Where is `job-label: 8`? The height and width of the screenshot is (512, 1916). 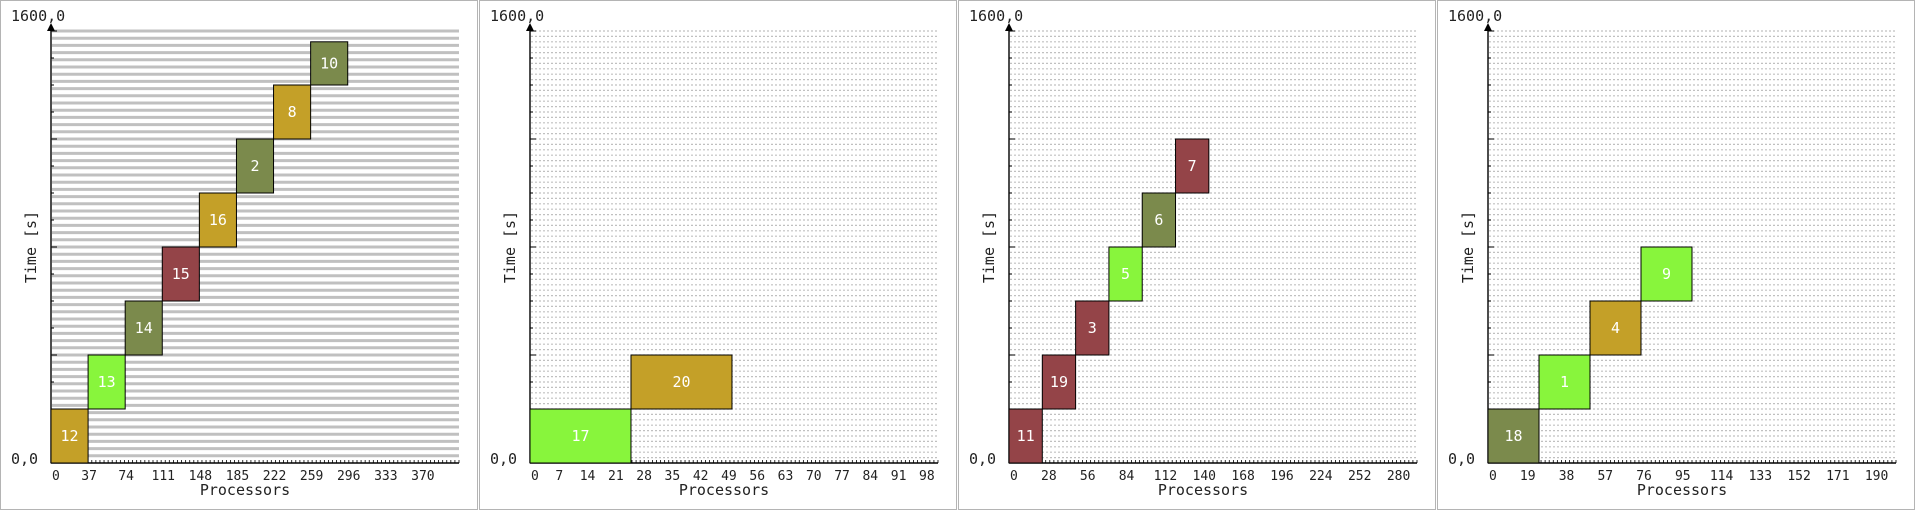
job-label: 8 is located at coordinates (292, 112).